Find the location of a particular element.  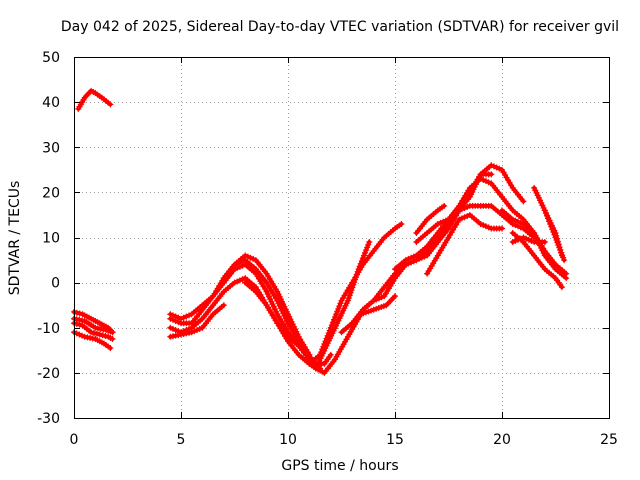

x-tick-label: 15 is located at coordinates (395, 440).